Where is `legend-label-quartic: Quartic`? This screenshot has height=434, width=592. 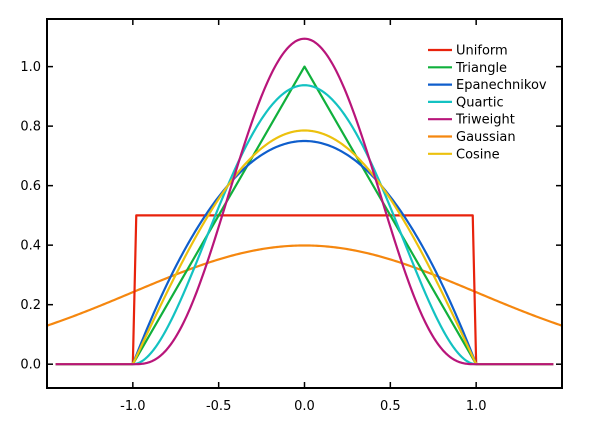 legend-label-quartic: Quartic is located at coordinates (480, 102).